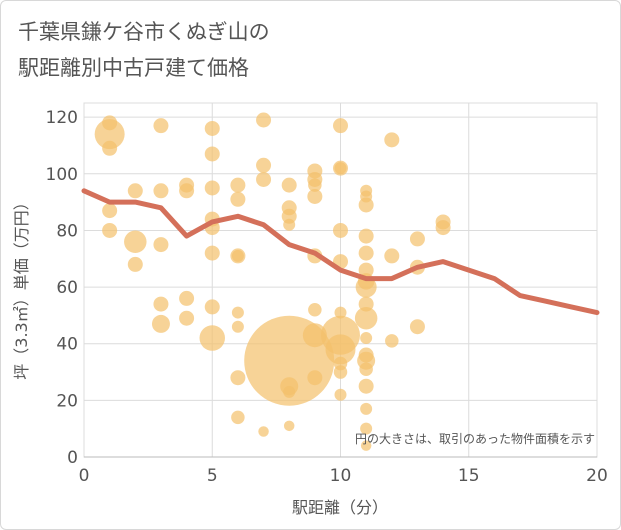 The width and height of the screenshot is (621, 530). Describe the element at coordinates (133, 68) in the screenshot. I see `chart-title-line-2: 駅距離別中古戸建て価格` at that location.